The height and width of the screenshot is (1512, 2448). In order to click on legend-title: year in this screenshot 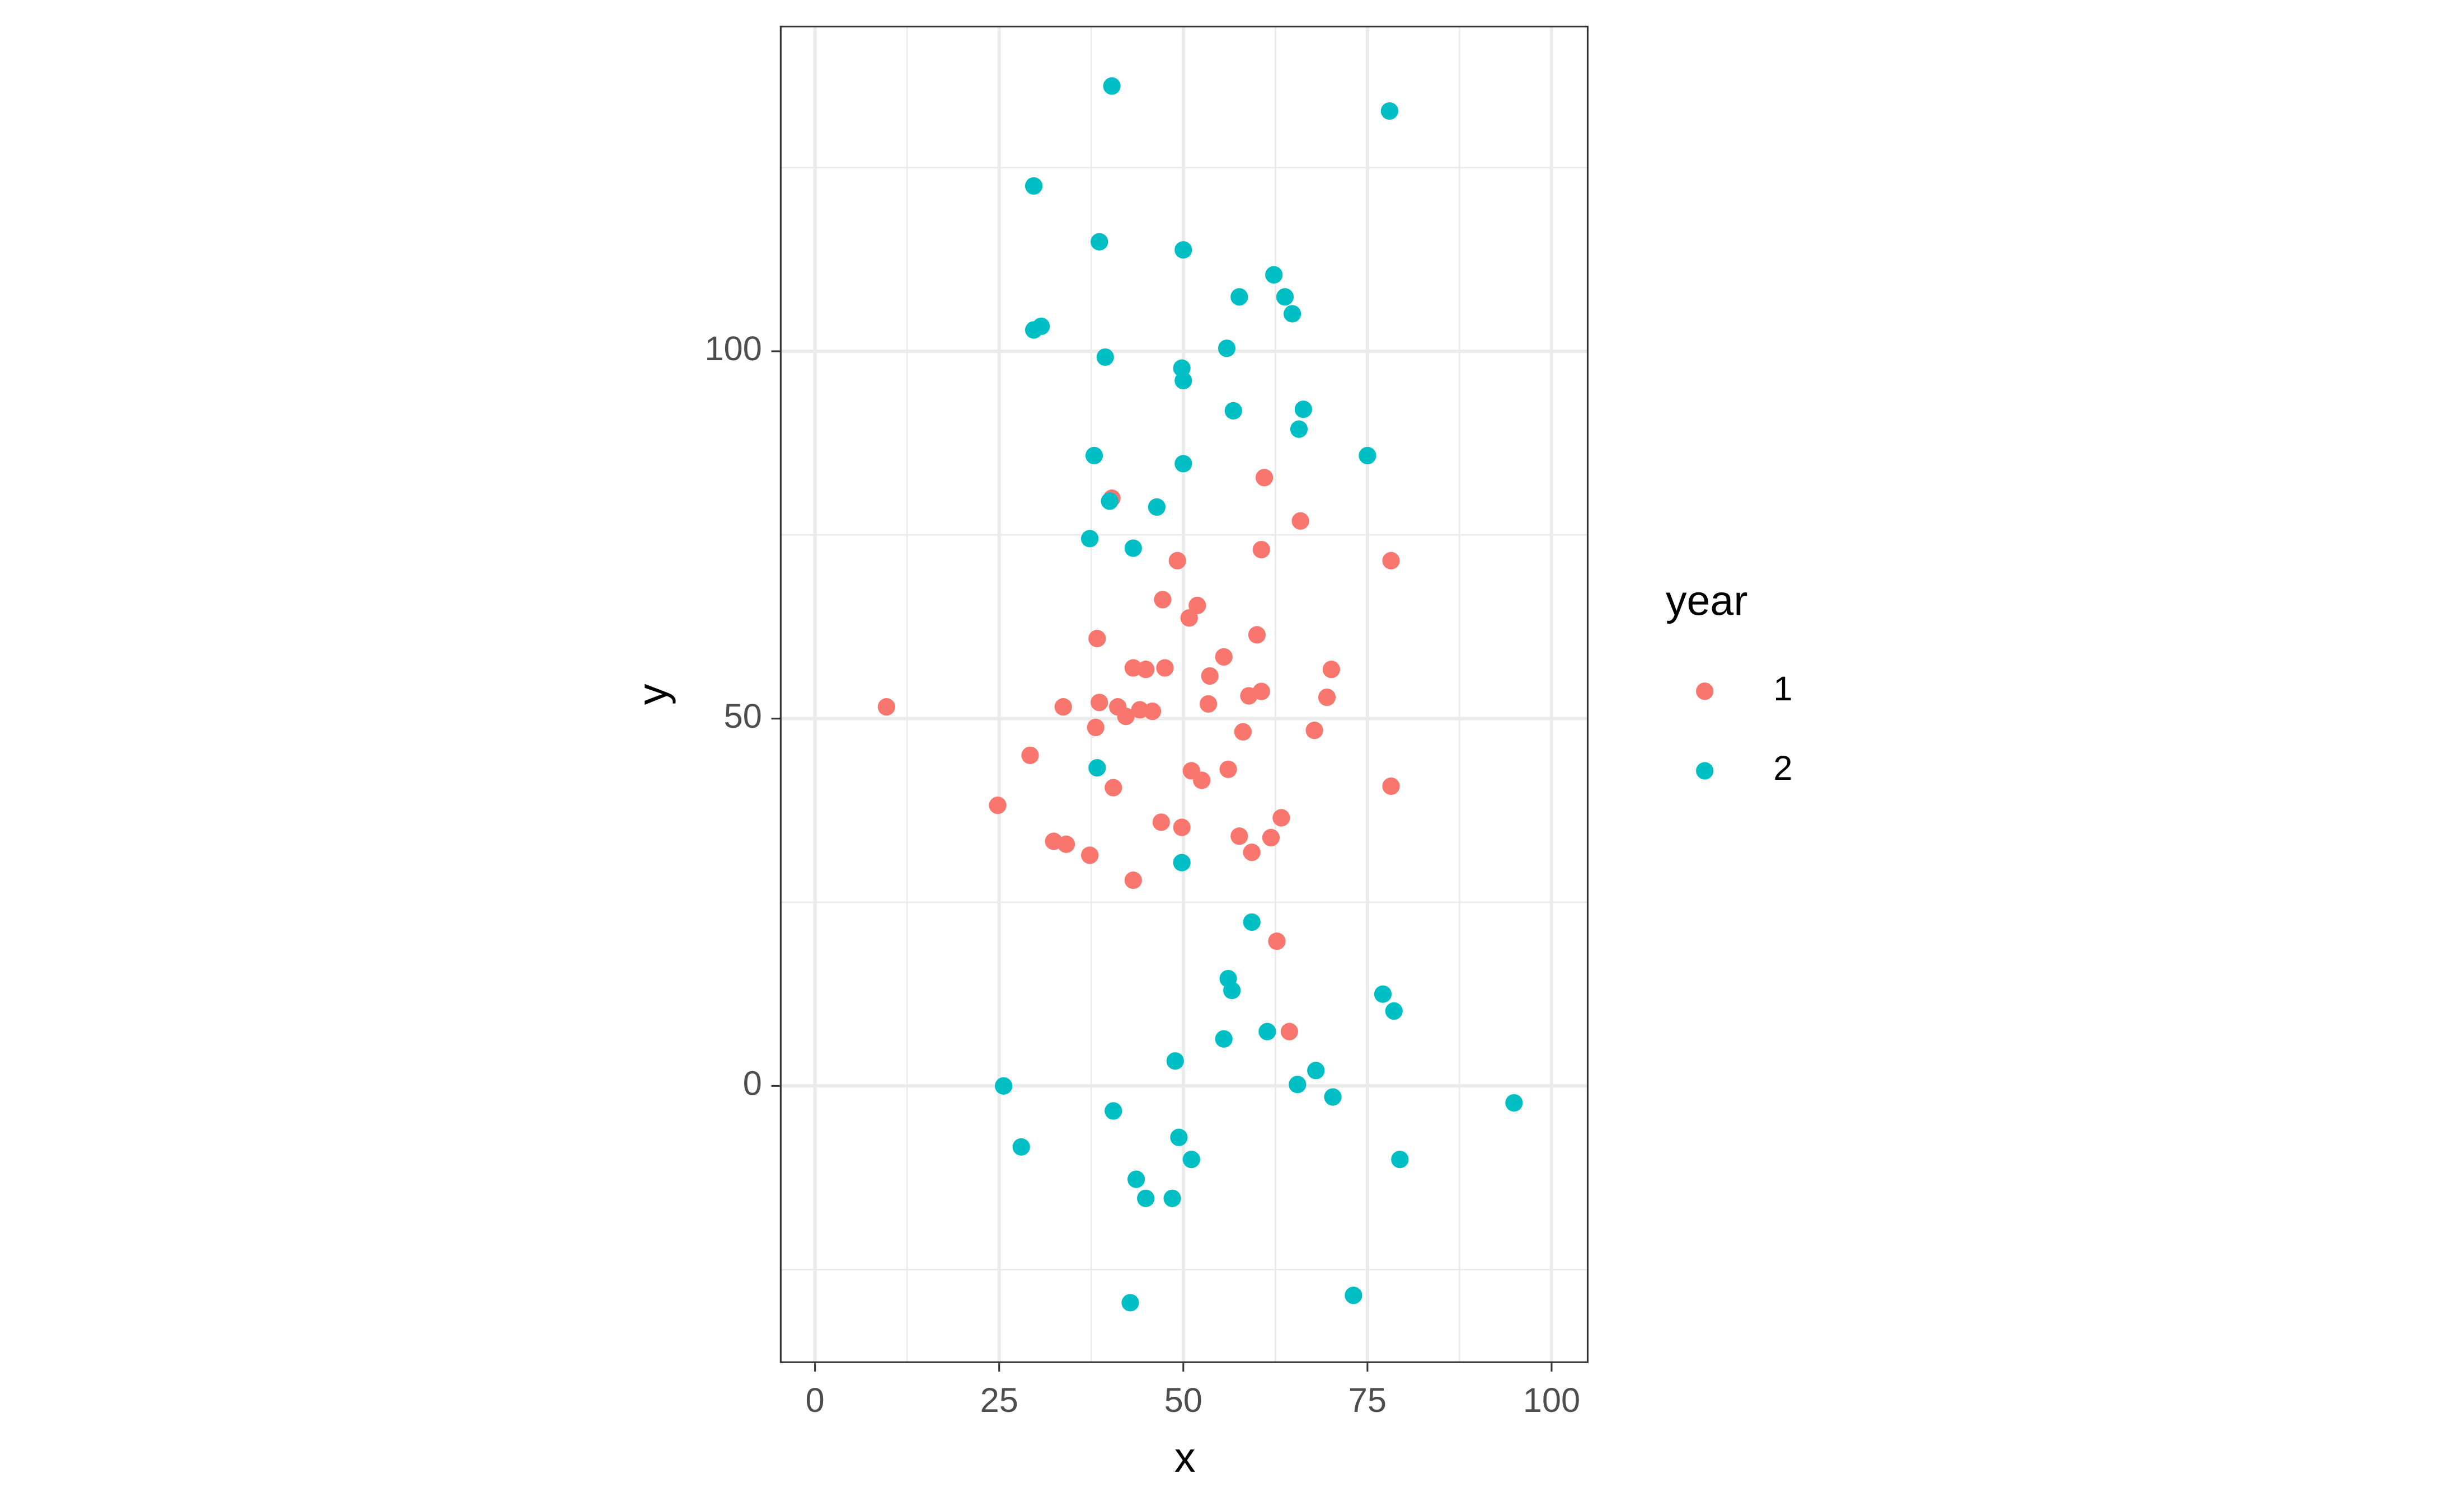, I will do `click(1706, 600)`.